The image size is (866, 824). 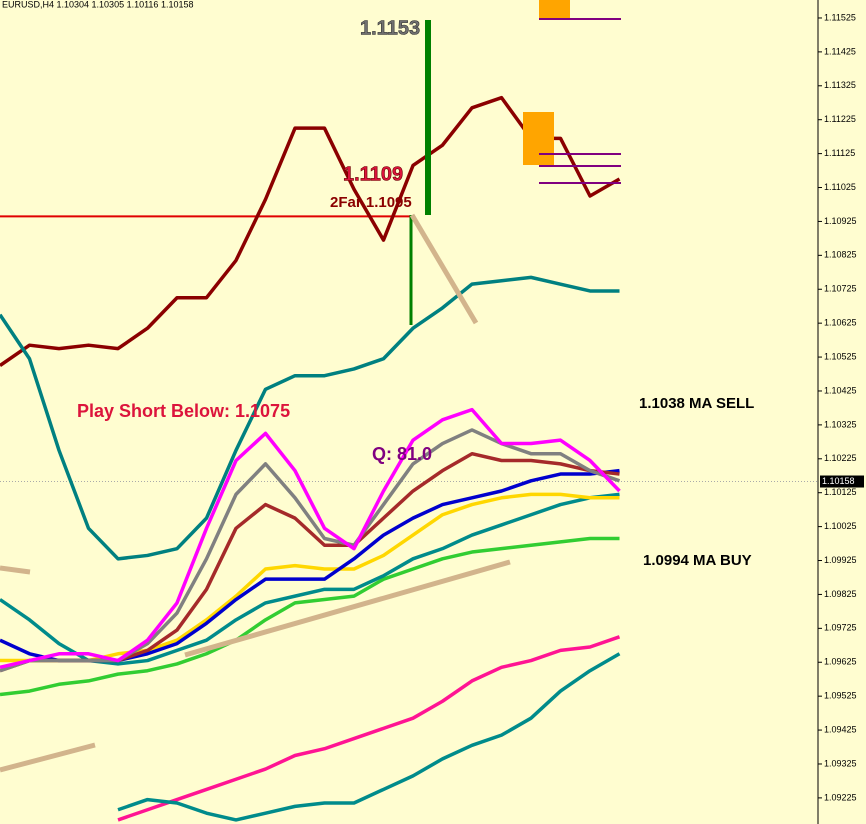 I want to click on y-tick-label: 1.09225, so click(x=840, y=797).